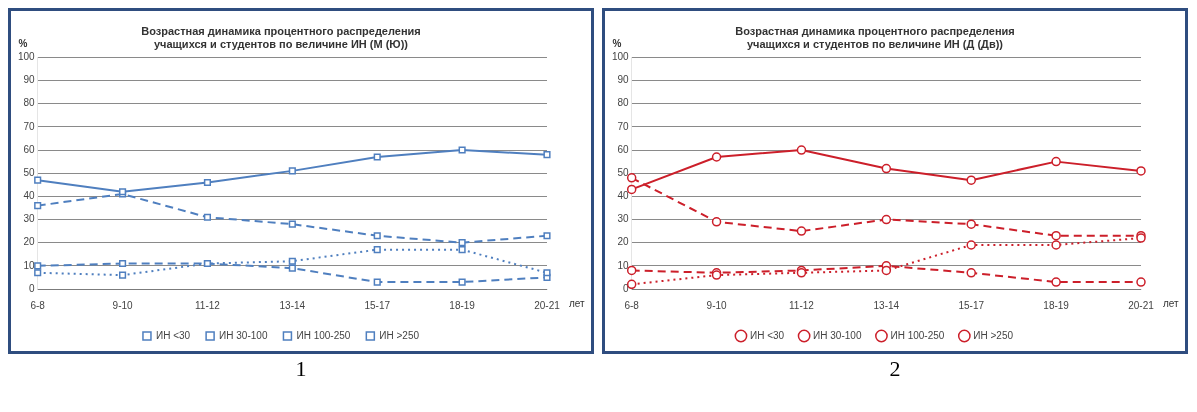  What do you see at coordinates (875, 37) in the screenshot?
I see `chart-title: Возрастная динамика процентного распределения учащихся и студентов по величине ИН (Д (Дв))` at bounding box center [875, 37].